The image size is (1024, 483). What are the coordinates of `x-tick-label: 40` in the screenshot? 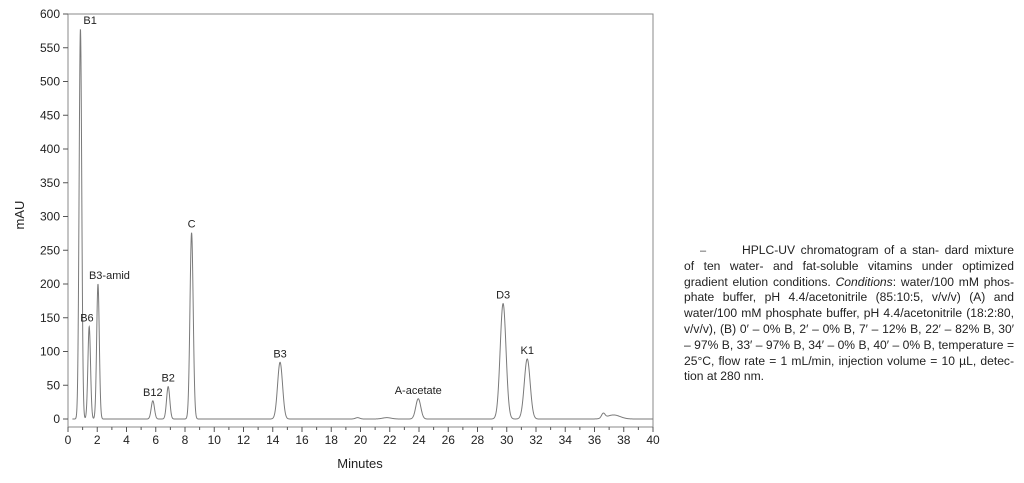 It's located at (653, 440).